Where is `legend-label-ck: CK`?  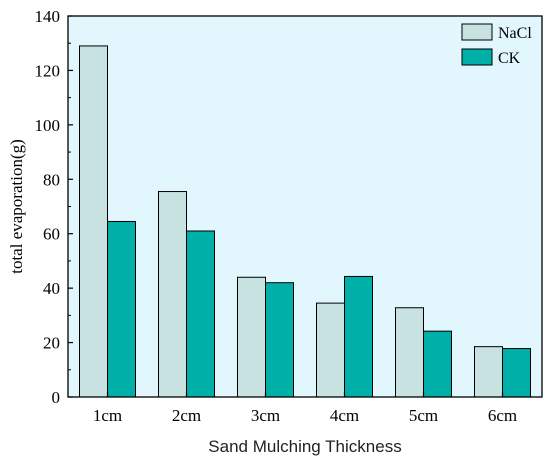 legend-label-ck: CK is located at coordinates (509, 58).